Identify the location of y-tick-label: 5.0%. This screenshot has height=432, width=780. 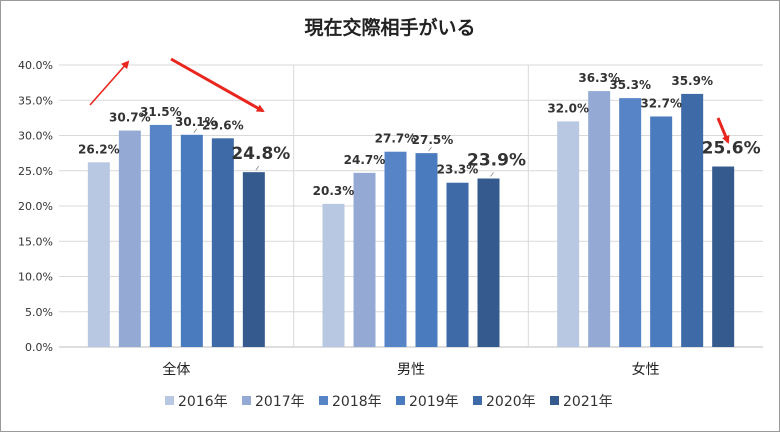
(39, 312).